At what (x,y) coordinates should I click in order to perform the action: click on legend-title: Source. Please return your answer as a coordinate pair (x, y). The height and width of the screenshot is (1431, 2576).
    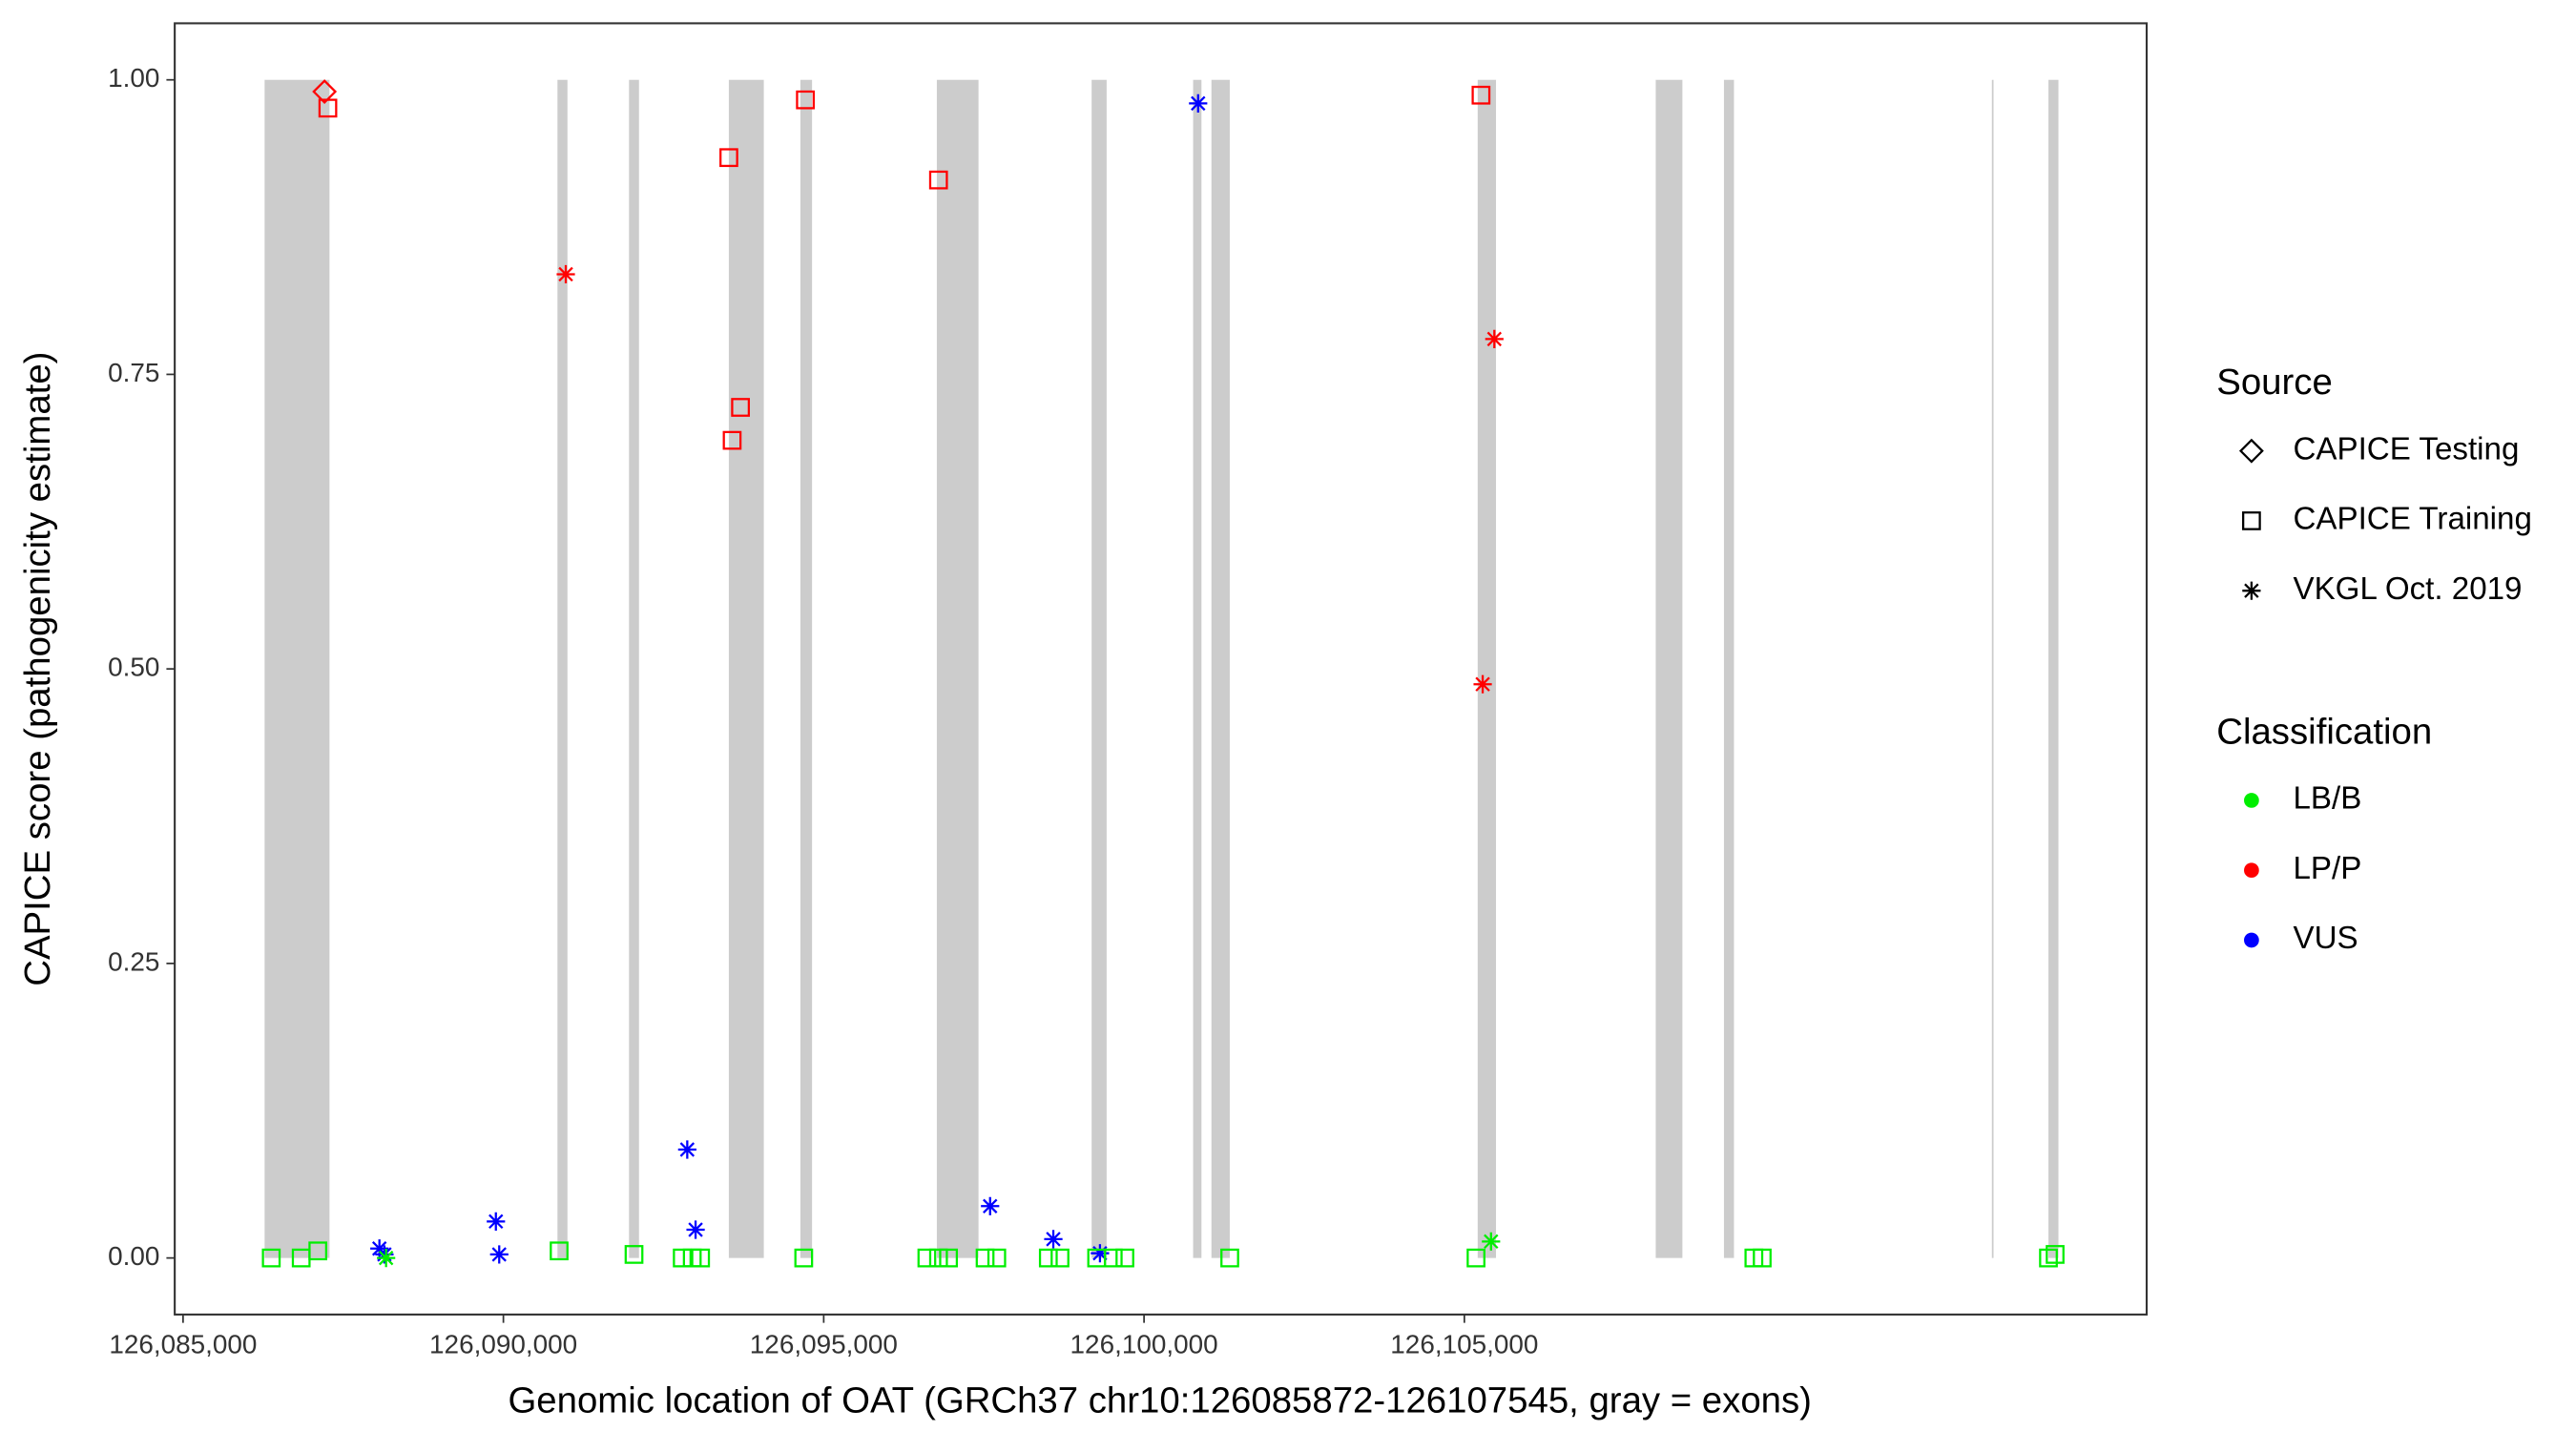
    Looking at the image, I should click on (2274, 382).